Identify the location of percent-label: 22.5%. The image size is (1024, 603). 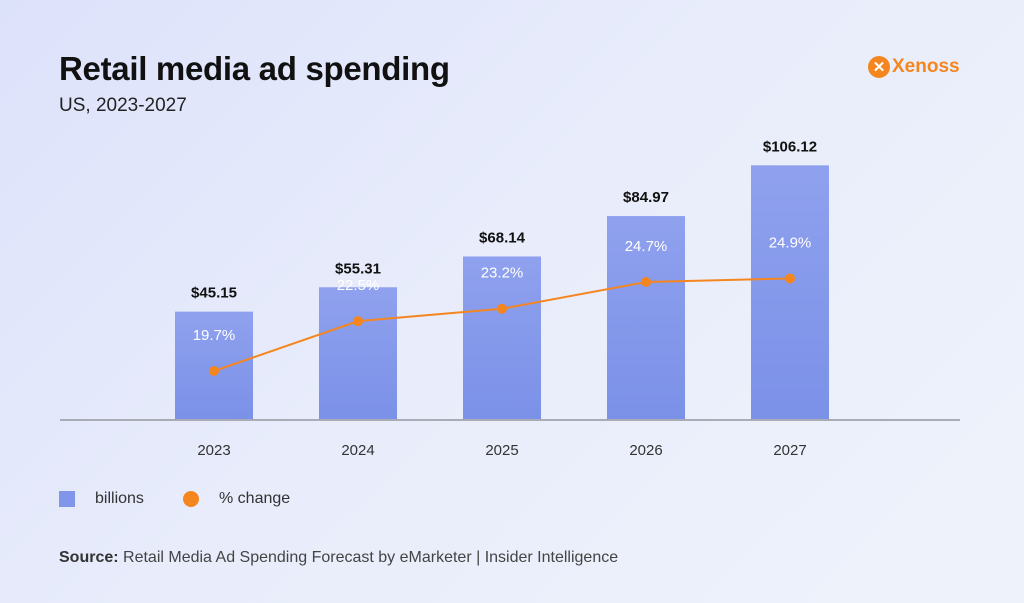
(358, 285).